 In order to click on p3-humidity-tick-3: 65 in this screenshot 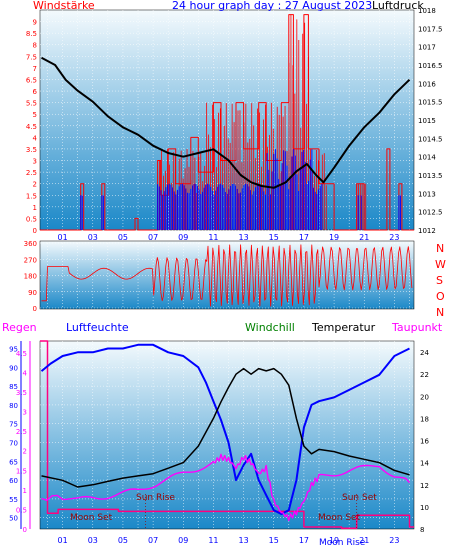, I will do `click(13, 462)`.